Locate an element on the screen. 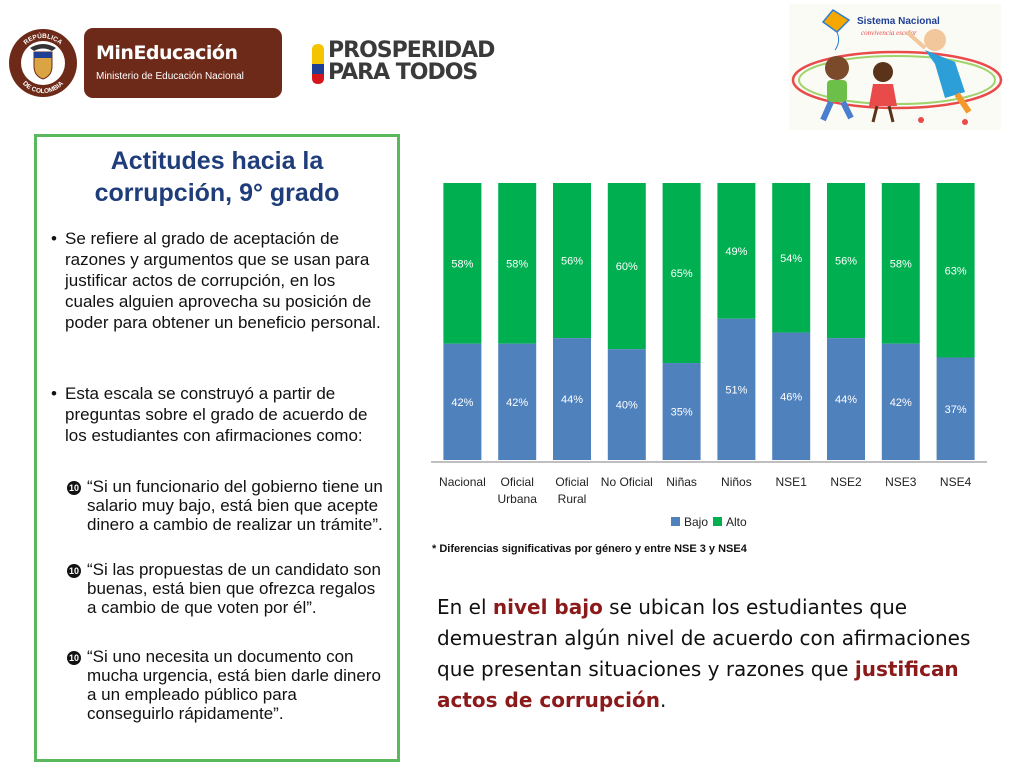 This screenshot has height=768, width=1024. data-label-bajo: 40% is located at coordinates (627, 406).